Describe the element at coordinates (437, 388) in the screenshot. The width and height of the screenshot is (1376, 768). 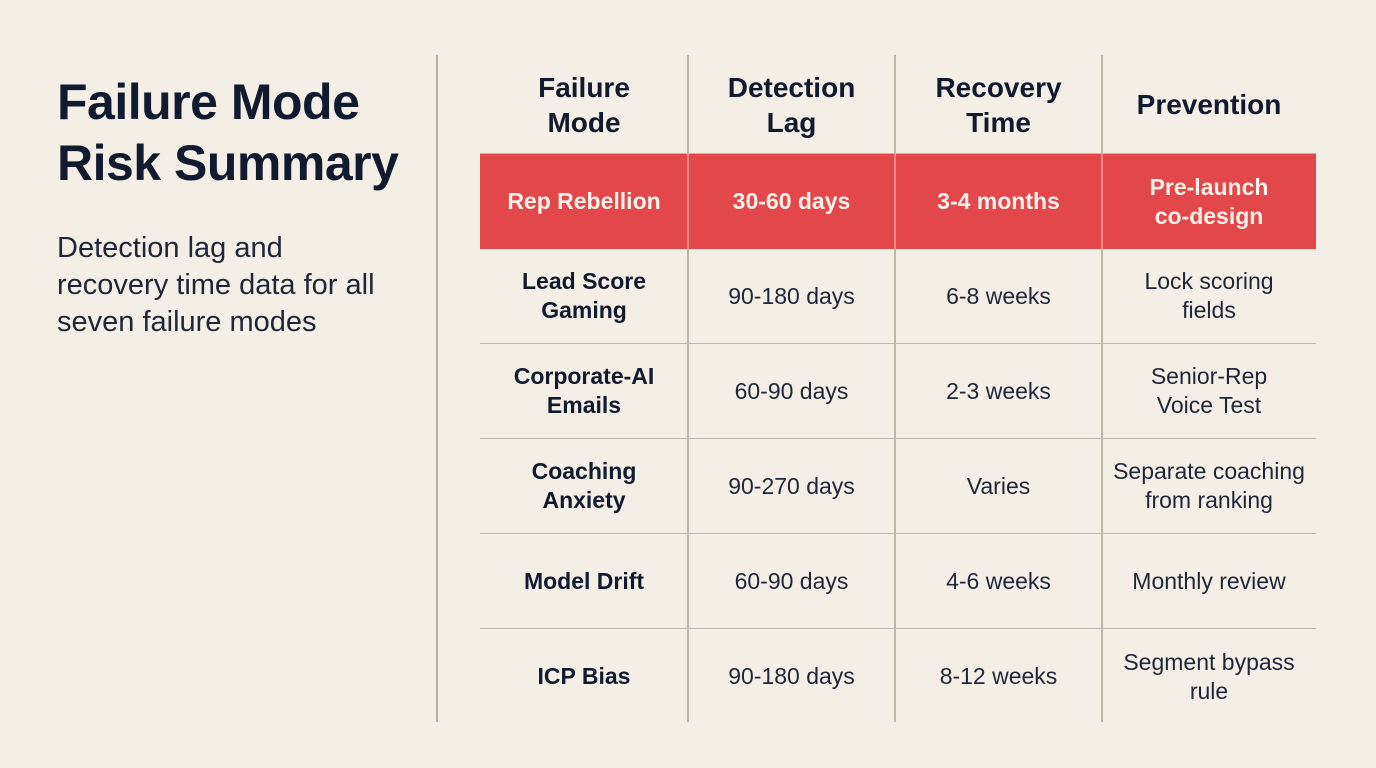
I see `section-divider` at that location.